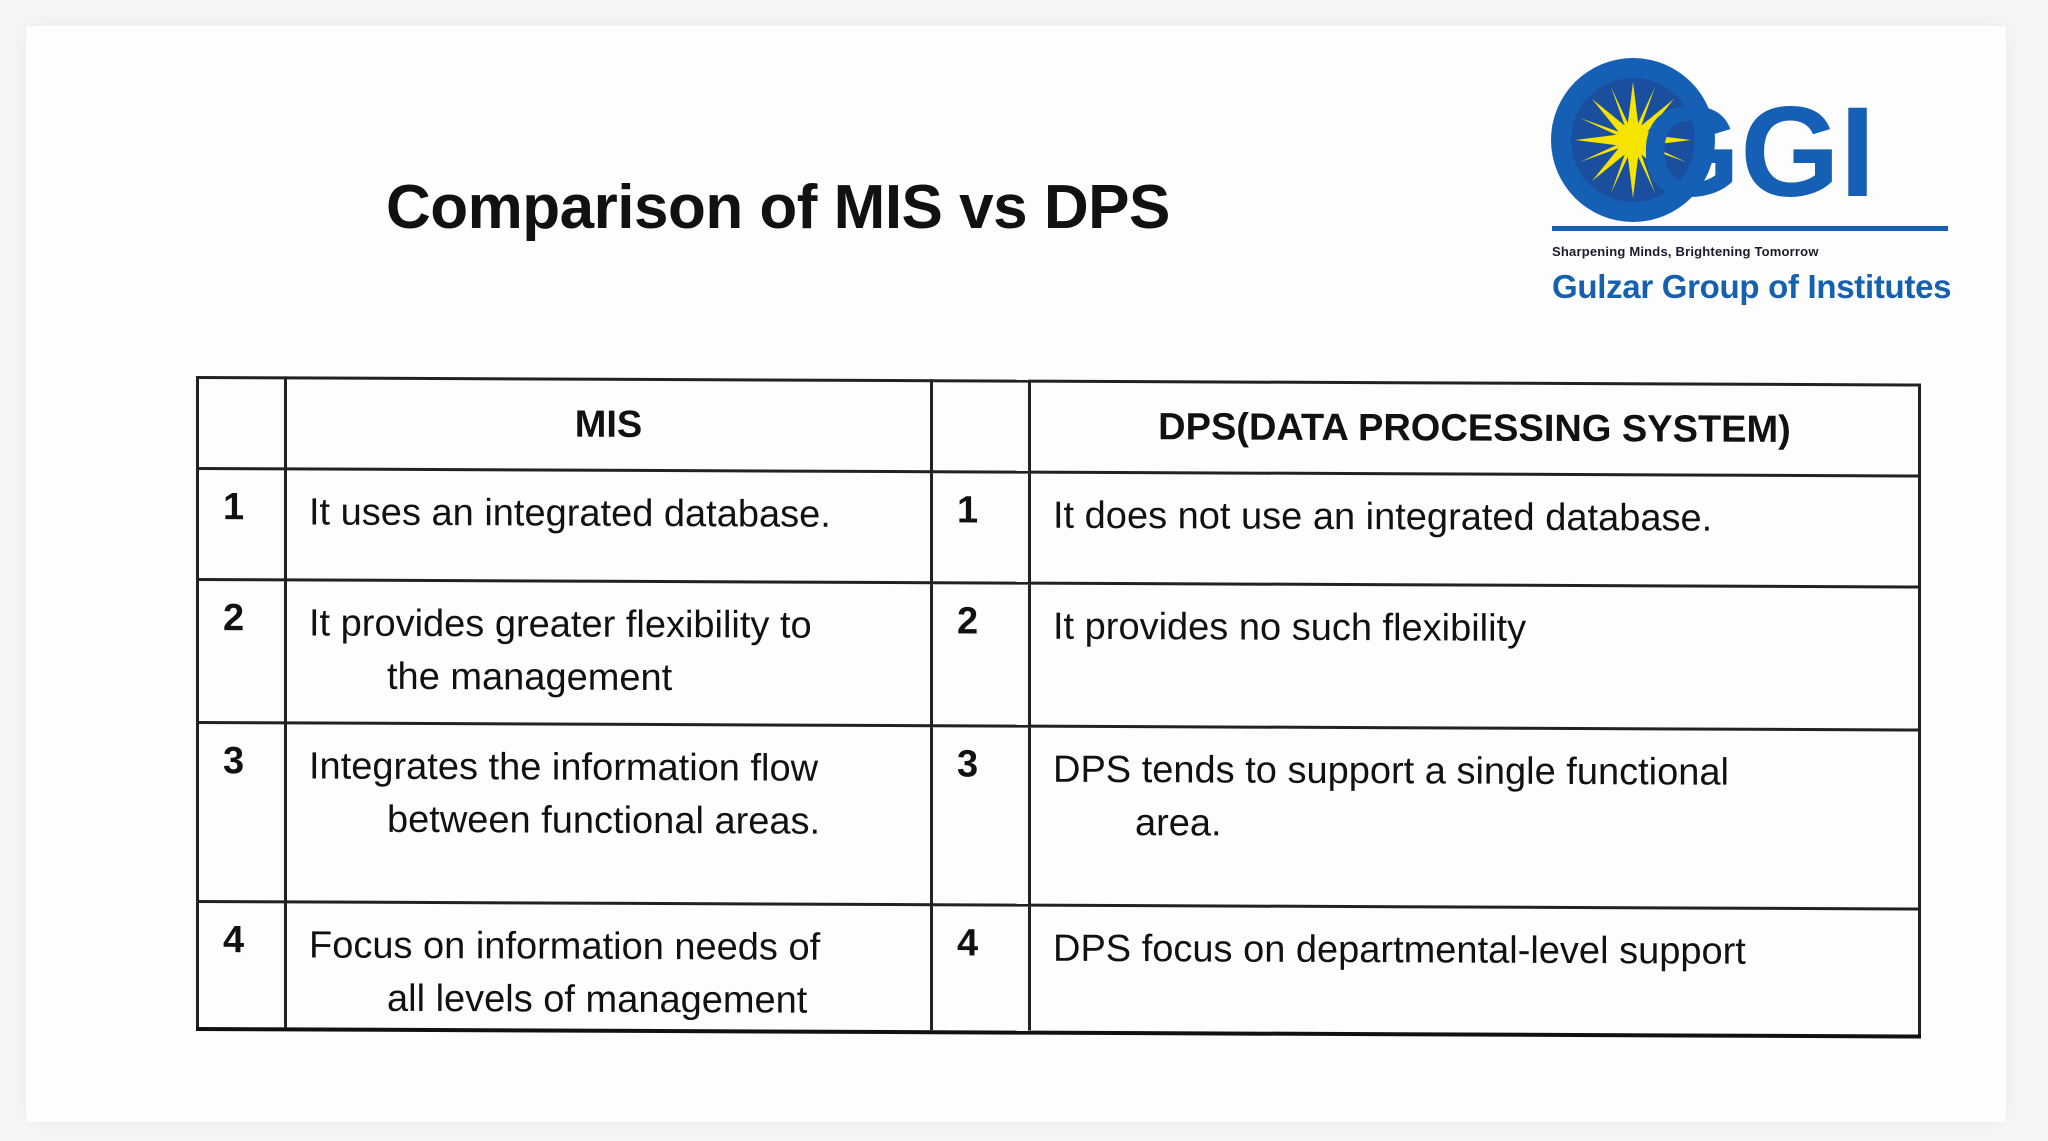 The height and width of the screenshot is (1141, 2048). Describe the element at coordinates (241, 812) in the screenshot. I see `mis-row-number: 3` at that location.